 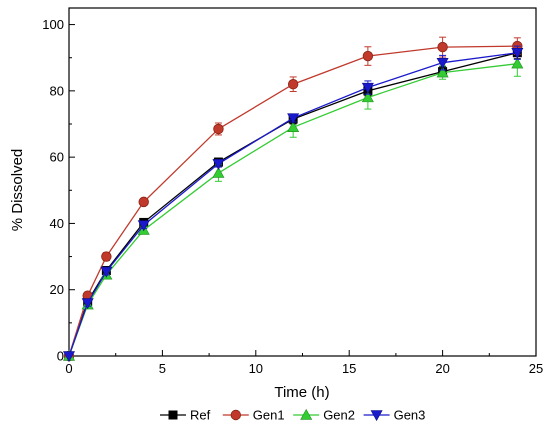 What do you see at coordinates (536, 368) in the screenshot?
I see `x-tick-label: 25` at bounding box center [536, 368].